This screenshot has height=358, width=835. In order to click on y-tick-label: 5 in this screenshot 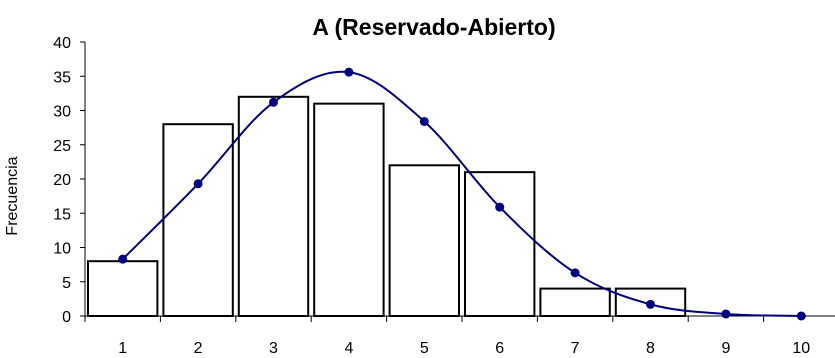, I will do `click(66, 283)`.